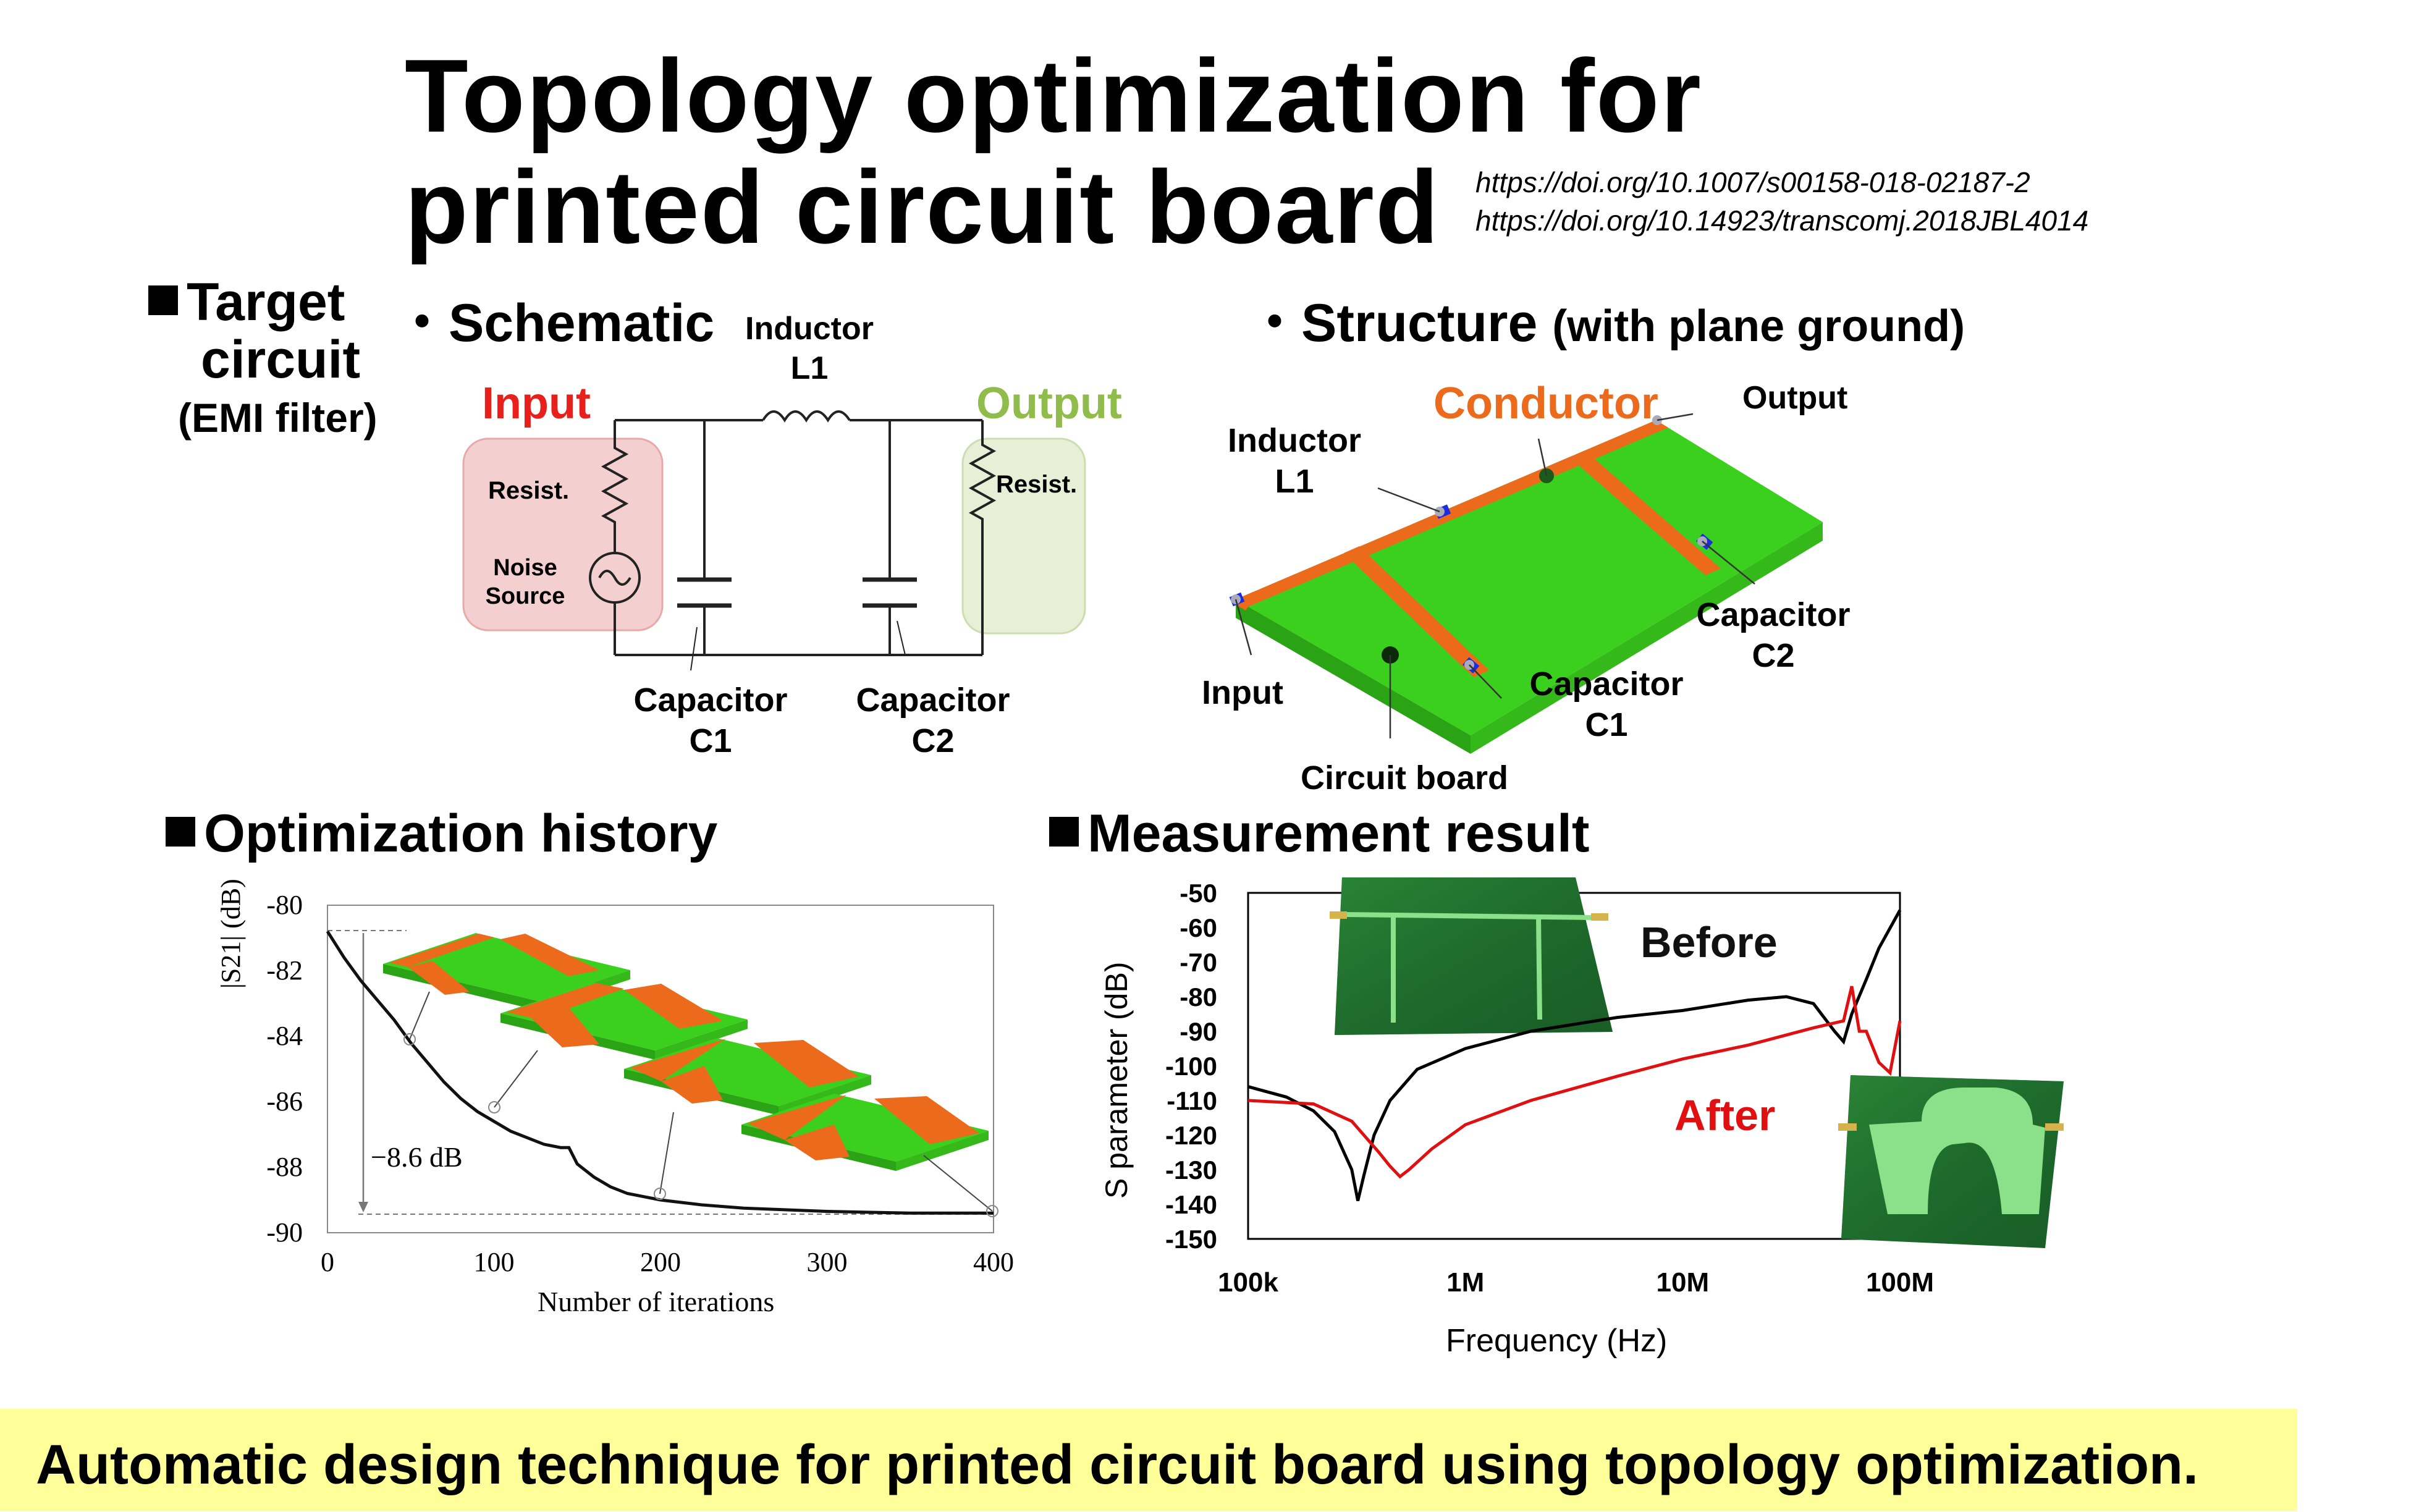 This screenshot has width=2427, height=1512. Describe the element at coordinates (1191, 1066) in the screenshot. I see `y-tick-label: -100` at that location.